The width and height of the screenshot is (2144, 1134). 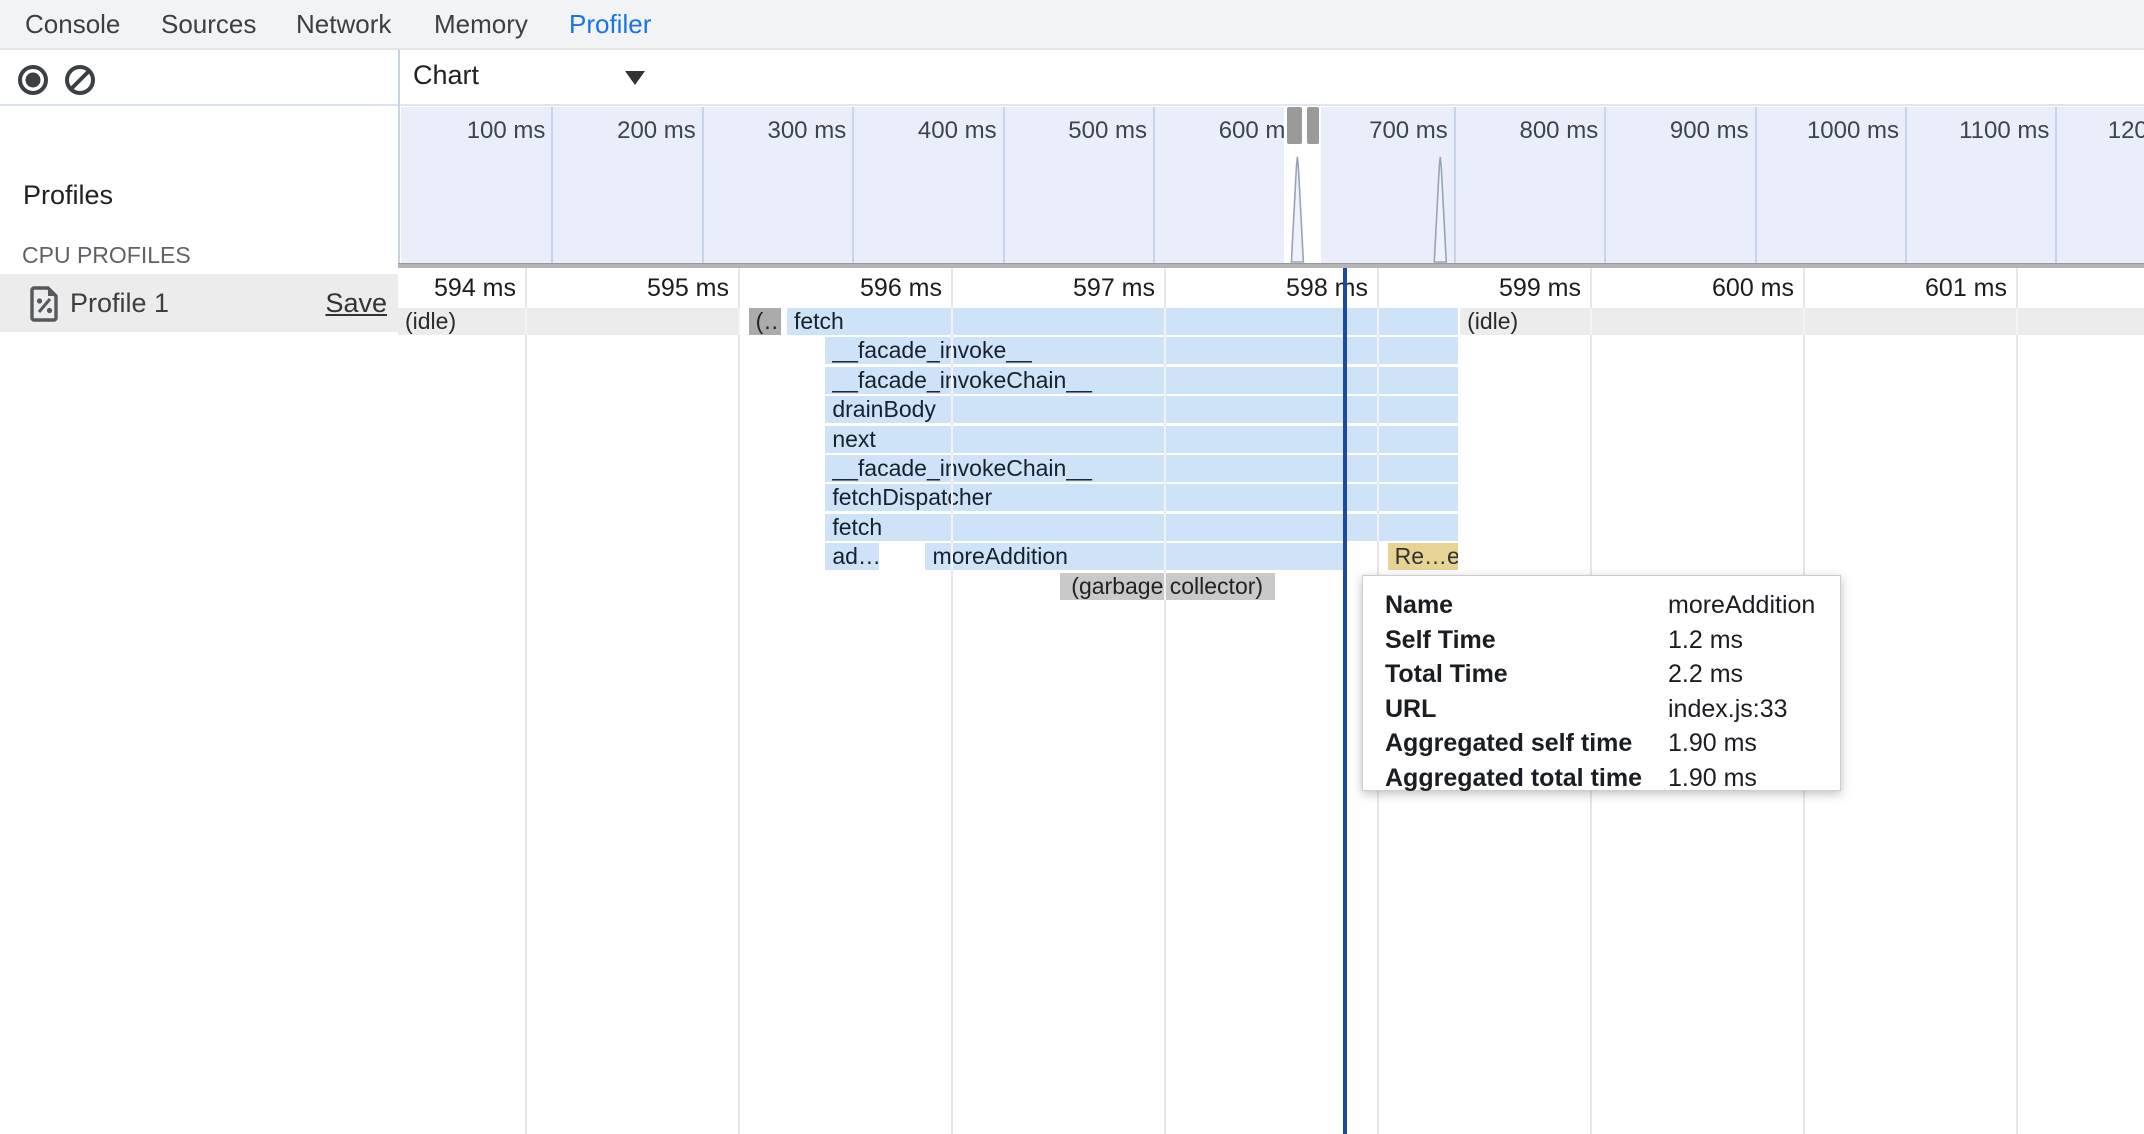 I want to click on ruler-tick-label: 600 ms, so click(x=1753, y=288).